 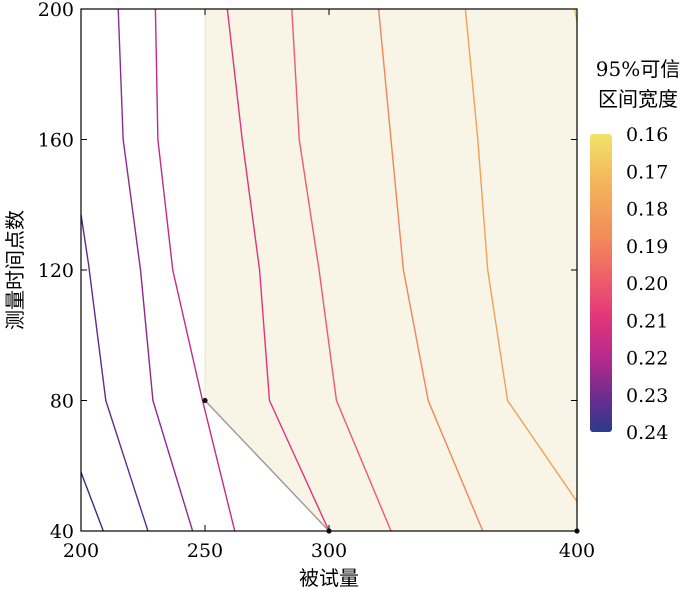 What do you see at coordinates (647, 135) in the screenshot?
I see `colorbar-label-0: 0.16` at bounding box center [647, 135].